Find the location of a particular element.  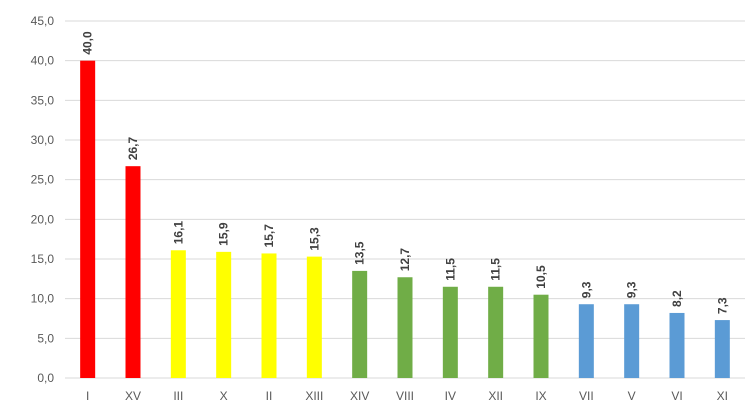

x-tick-label: VII is located at coordinates (586, 396).